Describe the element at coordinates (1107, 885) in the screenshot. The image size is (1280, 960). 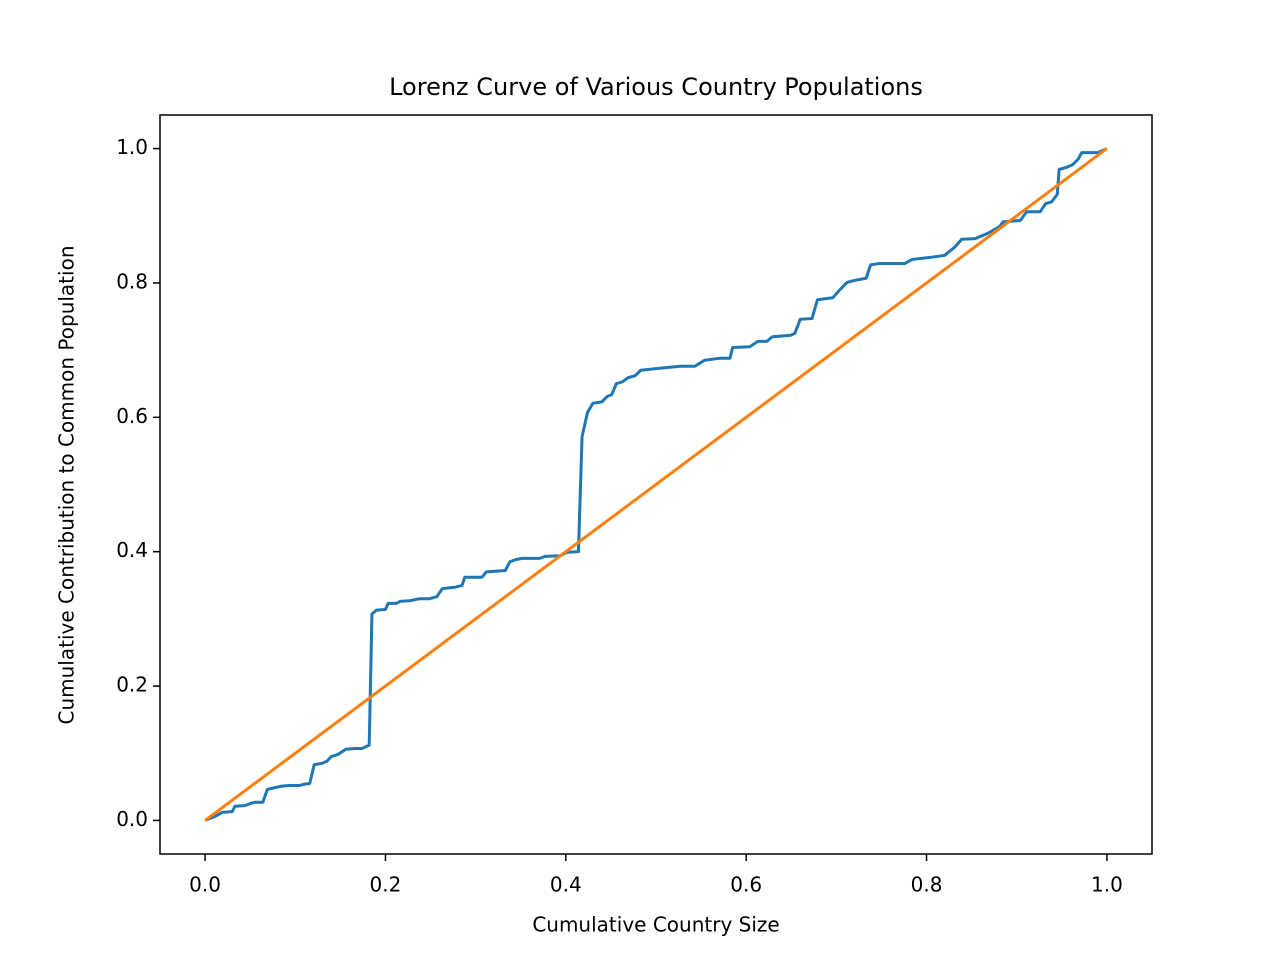
I see `x-tick-label: 1.0` at that location.